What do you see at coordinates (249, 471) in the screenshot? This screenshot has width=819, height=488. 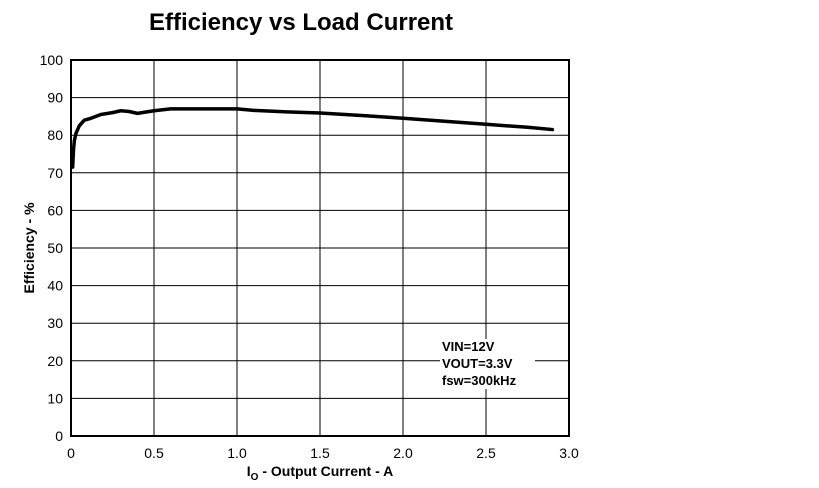 I see `x-axis-label-main: I` at bounding box center [249, 471].